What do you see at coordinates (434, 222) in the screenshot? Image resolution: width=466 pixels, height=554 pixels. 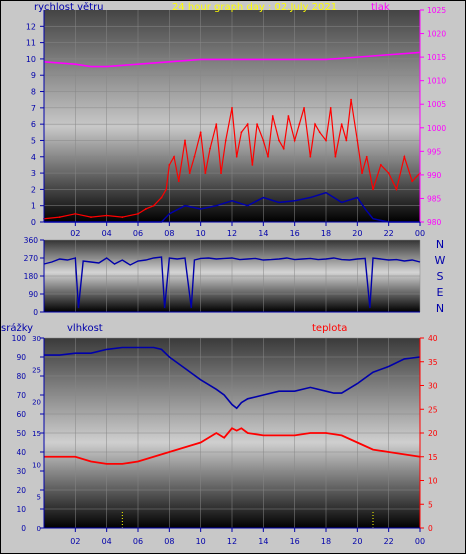 I see `right-tick-label: 980` at bounding box center [434, 222].